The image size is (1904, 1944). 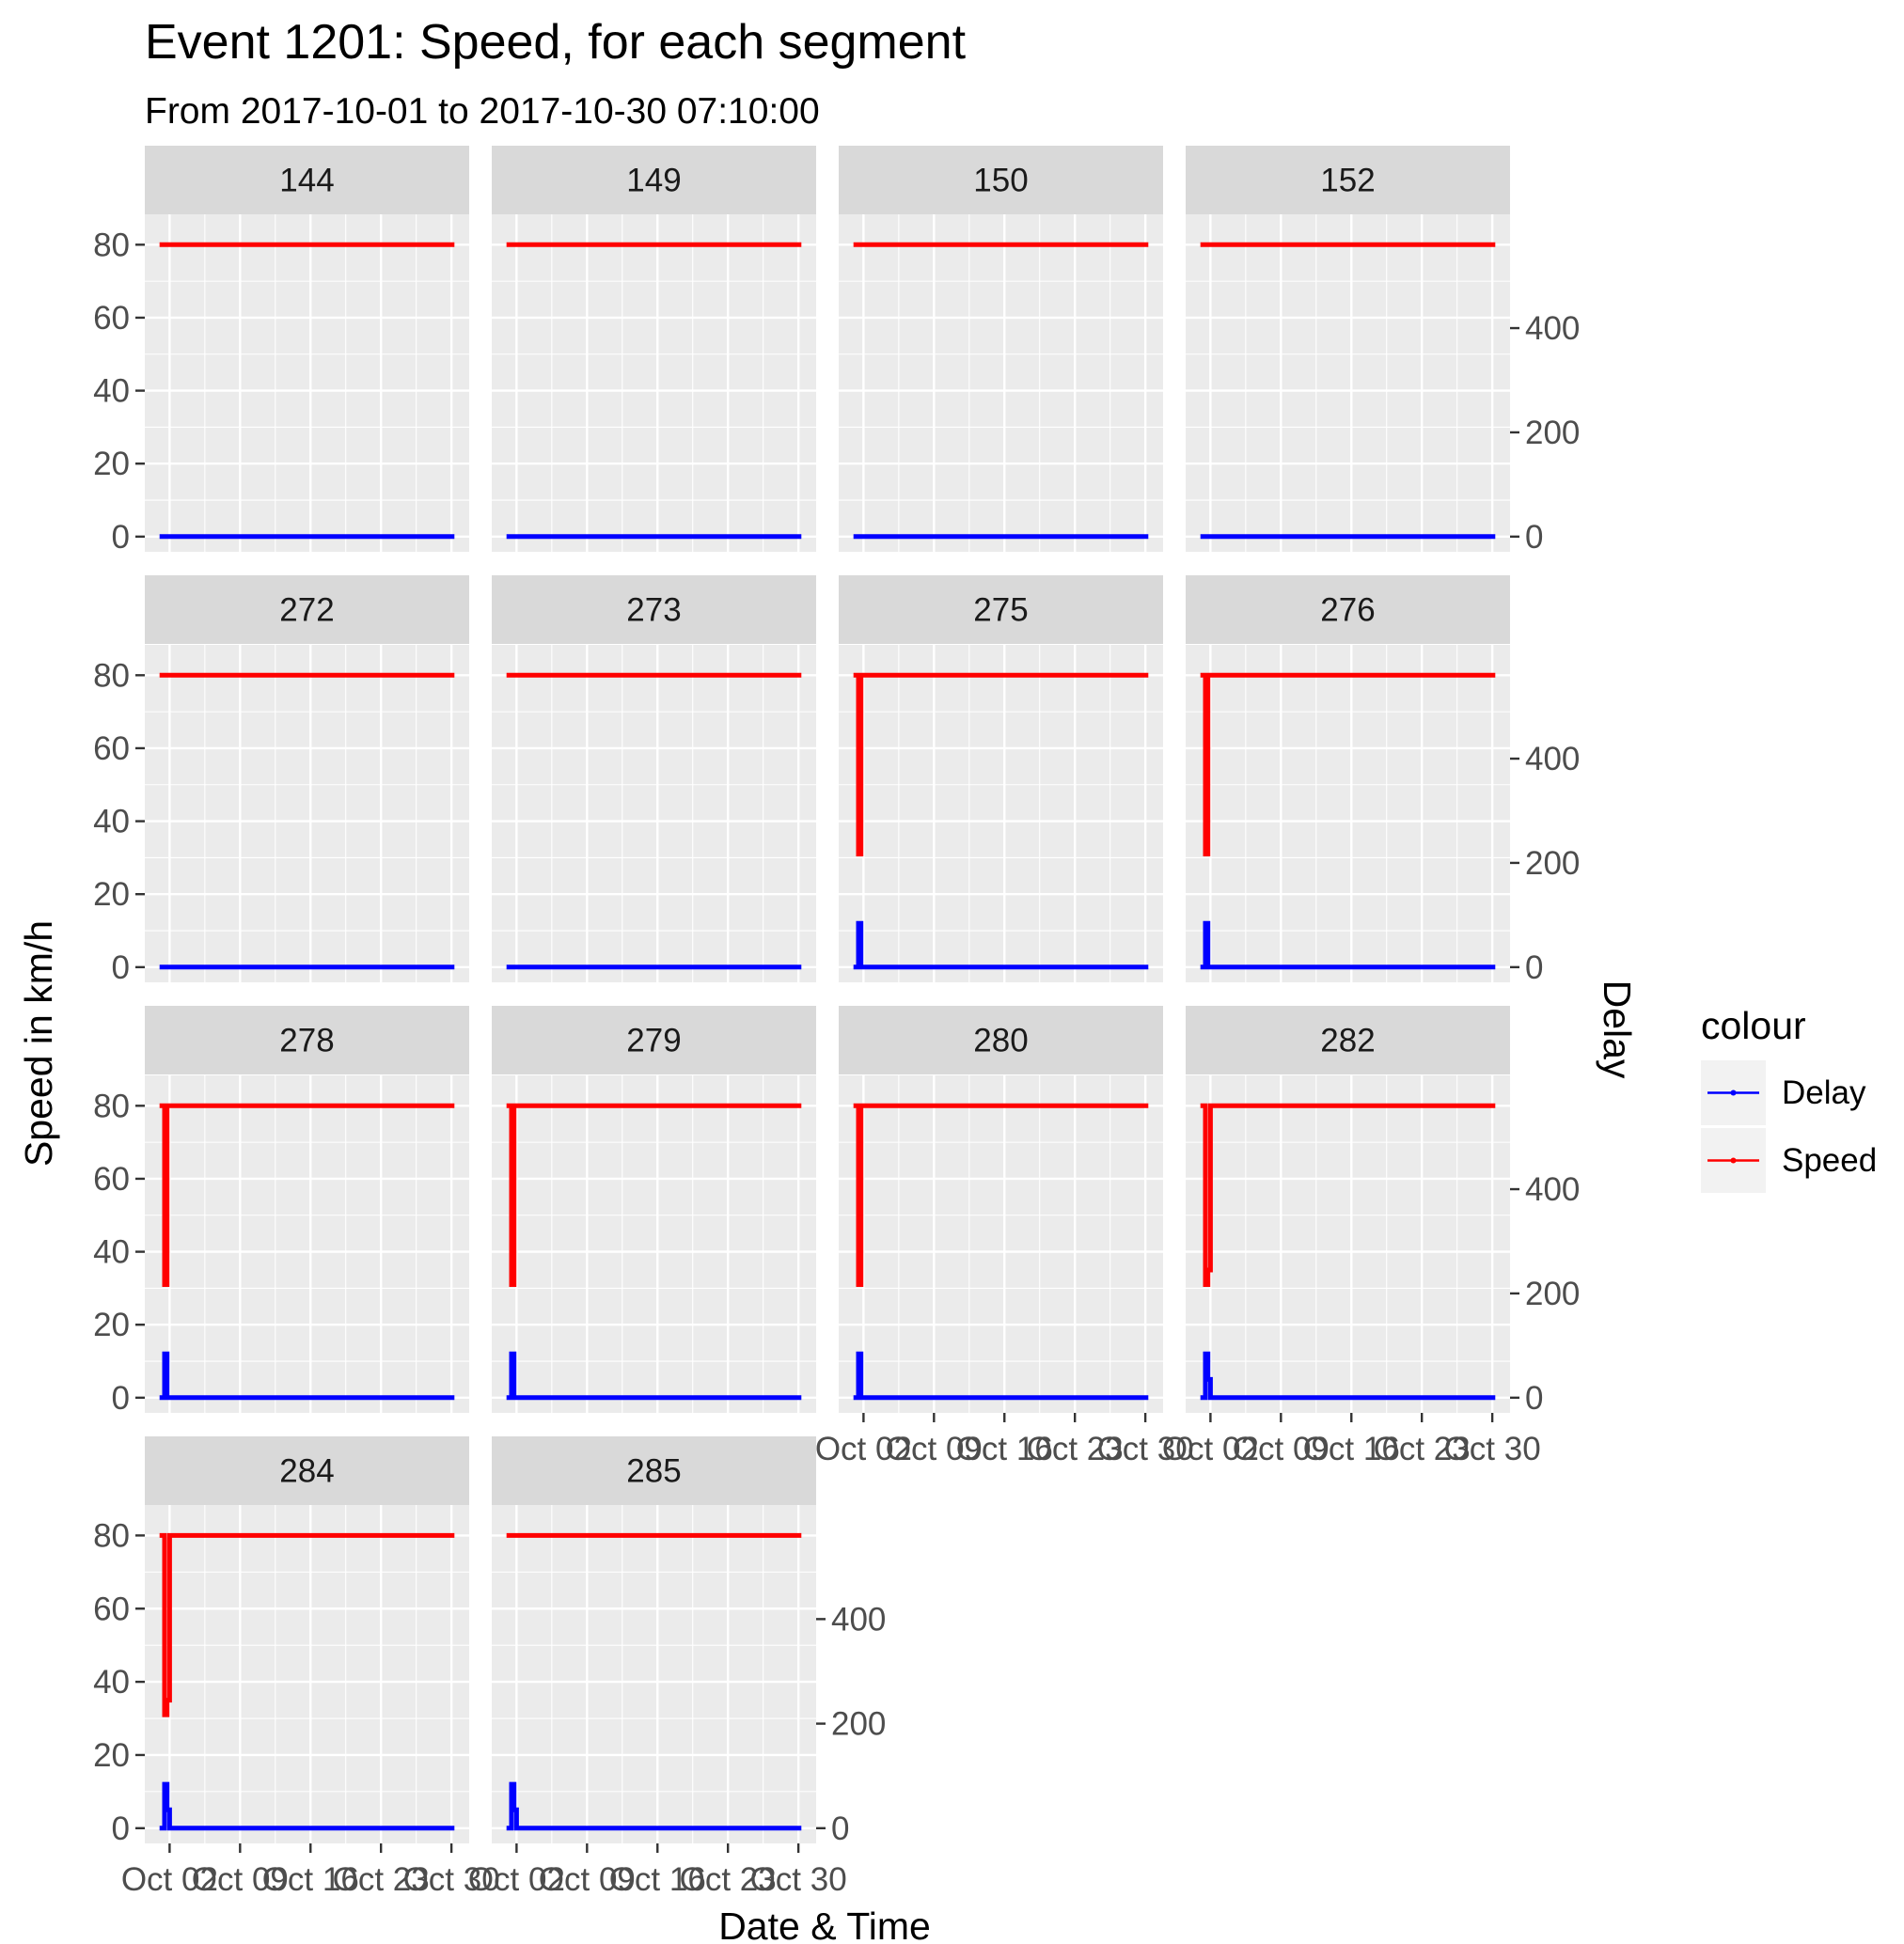 I want to click on chart-title: Event 1201: Speed, for each segment, so click(x=556, y=42).